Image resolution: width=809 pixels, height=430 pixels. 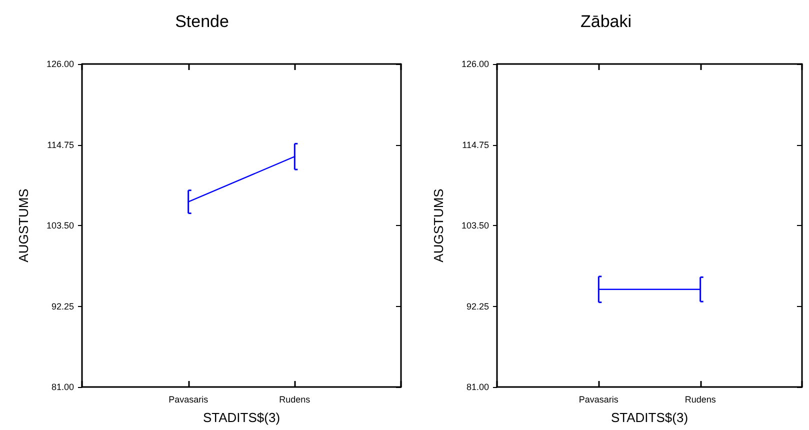 What do you see at coordinates (606, 21) in the screenshot?
I see `chart-title: Zābaki` at bounding box center [606, 21].